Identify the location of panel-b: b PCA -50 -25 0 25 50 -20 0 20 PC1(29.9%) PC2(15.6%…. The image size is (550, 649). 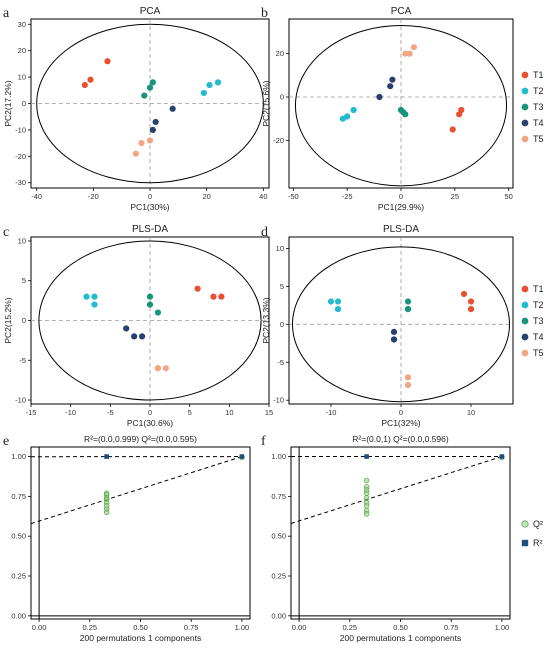
(387, 109).